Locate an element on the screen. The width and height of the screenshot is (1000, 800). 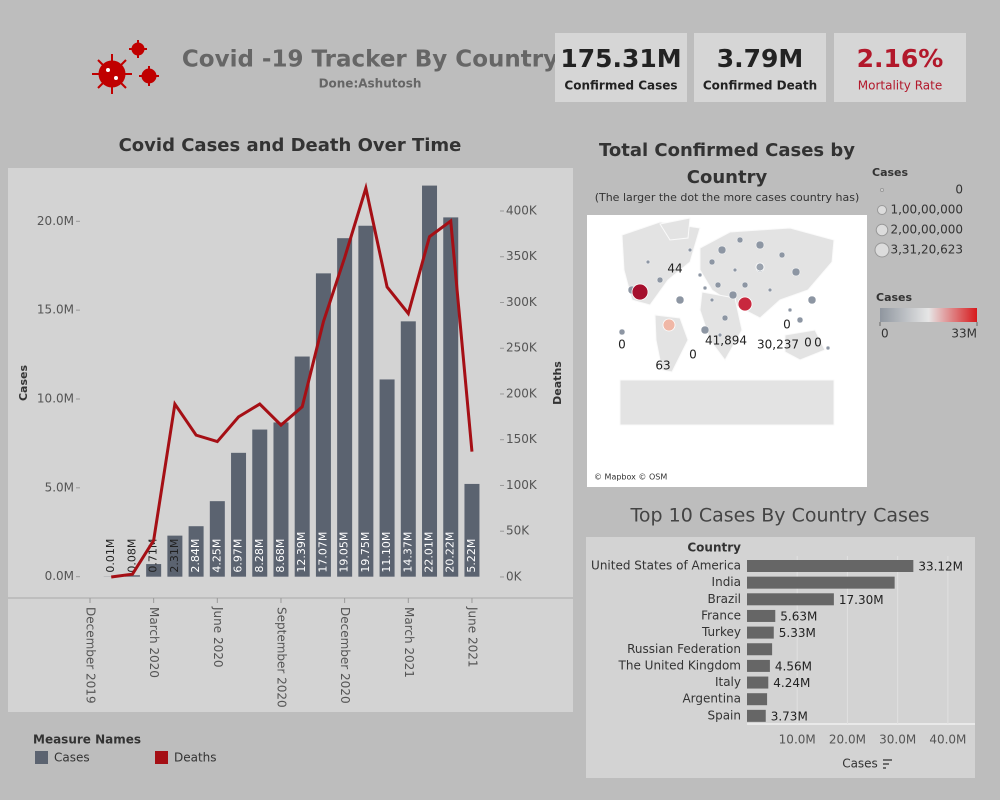
data-label: 22.01M is located at coordinates (429, 552).